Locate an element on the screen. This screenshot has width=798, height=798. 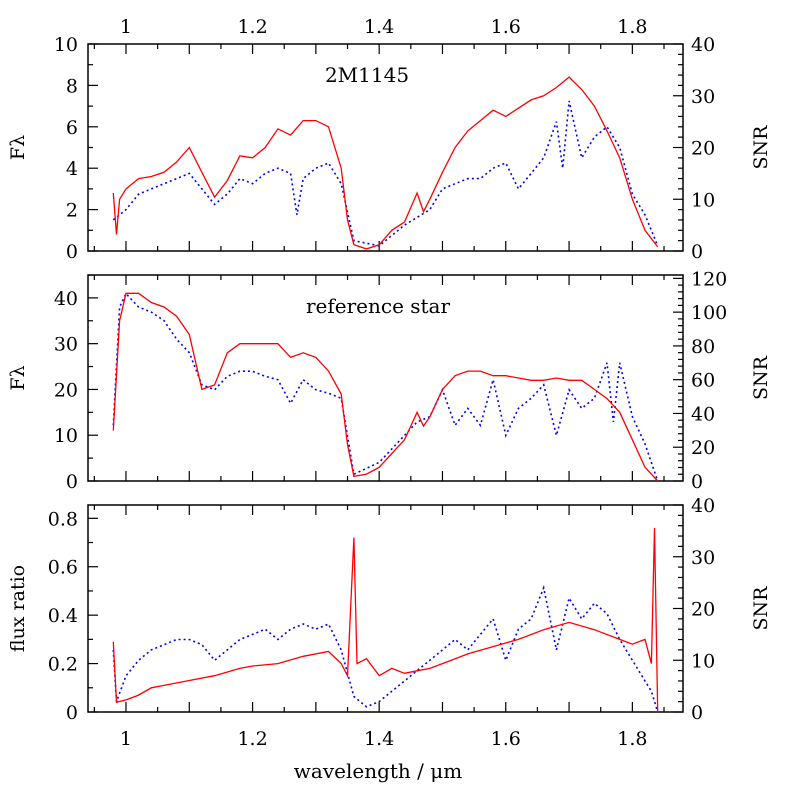
y-right-tick-label: 120 is located at coordinates (709, 279).